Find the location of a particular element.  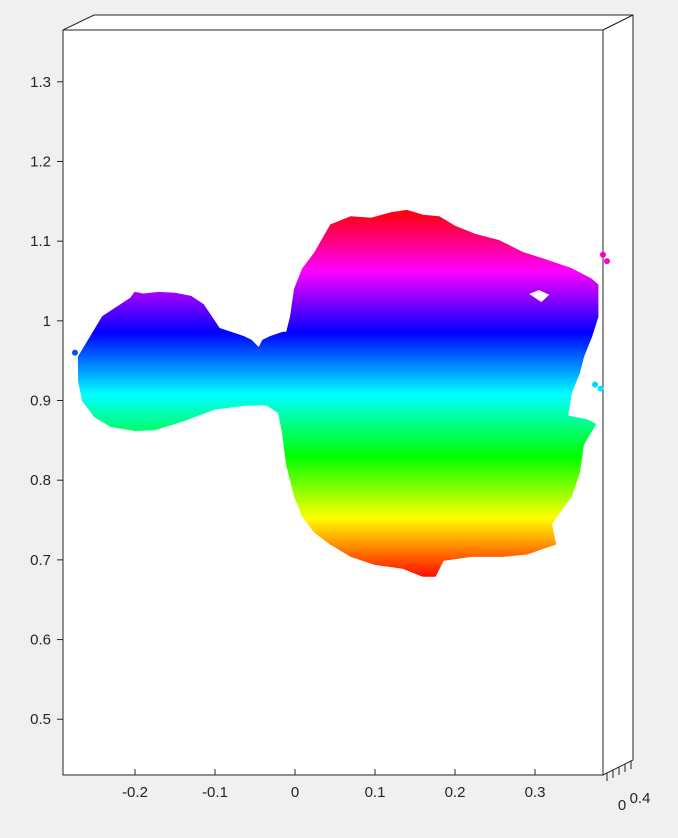

y-tick-label: 0.6 is located at coordinates (40, 640).